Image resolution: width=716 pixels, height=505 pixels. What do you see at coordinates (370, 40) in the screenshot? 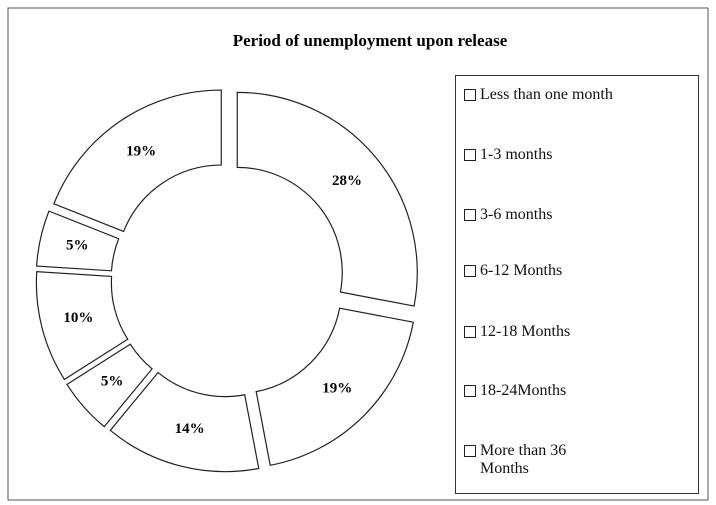
I see `chart-title: Period of unemployment upon release` at bounding box center [370, 40].